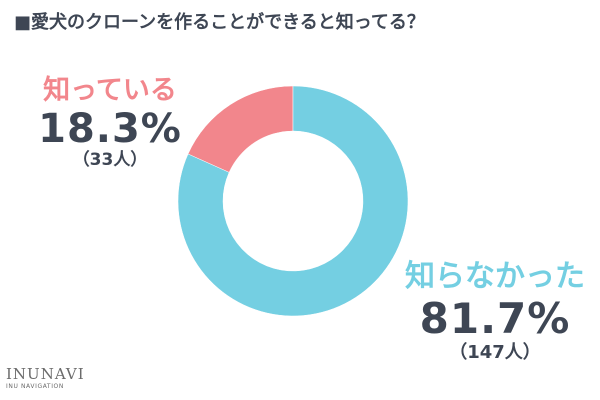  What do you see at coordinates (495, 276) in the screenshot?
I see `slice-name-not-know: 知らなかった` at bounding box center [495, 276].